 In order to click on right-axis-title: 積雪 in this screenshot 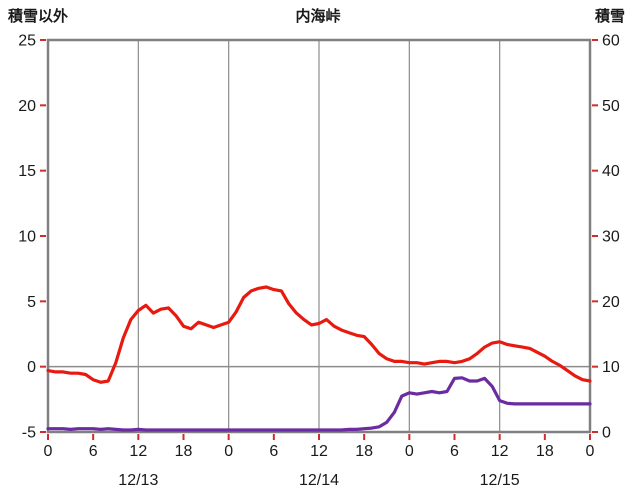, I will do `click(609, 16)`.